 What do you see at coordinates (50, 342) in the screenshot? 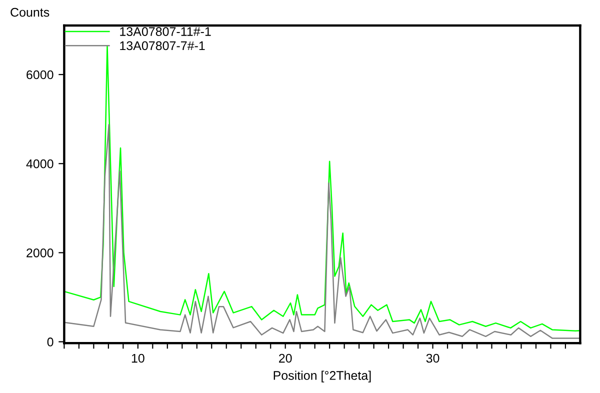
I see `y-tick-label: 0` at bounding box center [50, 342].